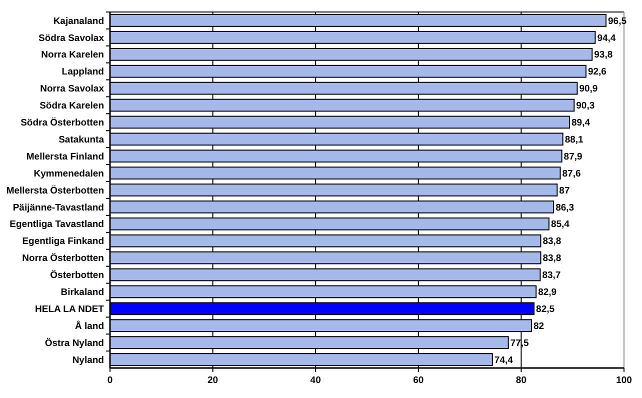 This screenshot has height=398, width=642. Describe the element at coordinates (89, 326) in the screenshot. I see `y-tick-label: Å land` at that location.